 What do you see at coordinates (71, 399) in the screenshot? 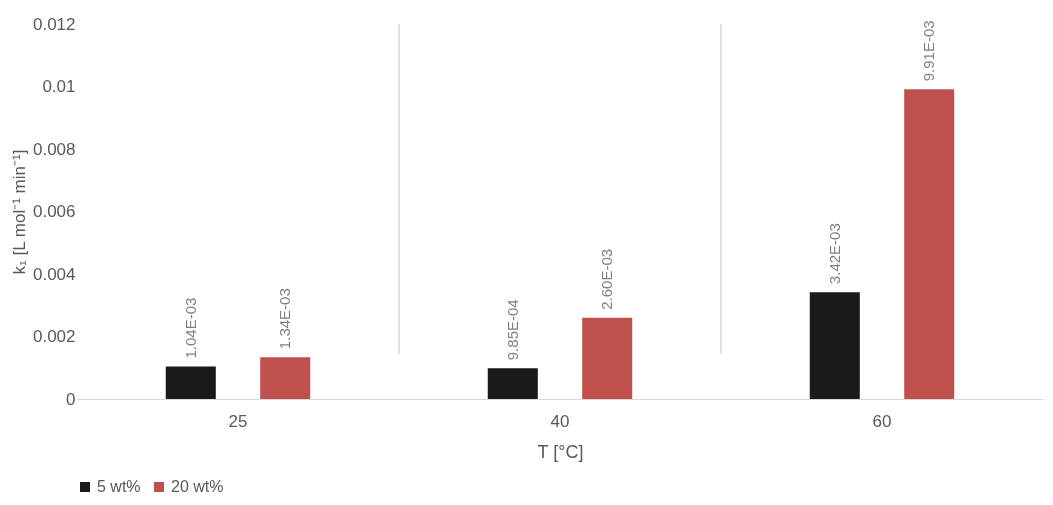
I see `y-tick-label: 0` at bounding box center [71, 399].